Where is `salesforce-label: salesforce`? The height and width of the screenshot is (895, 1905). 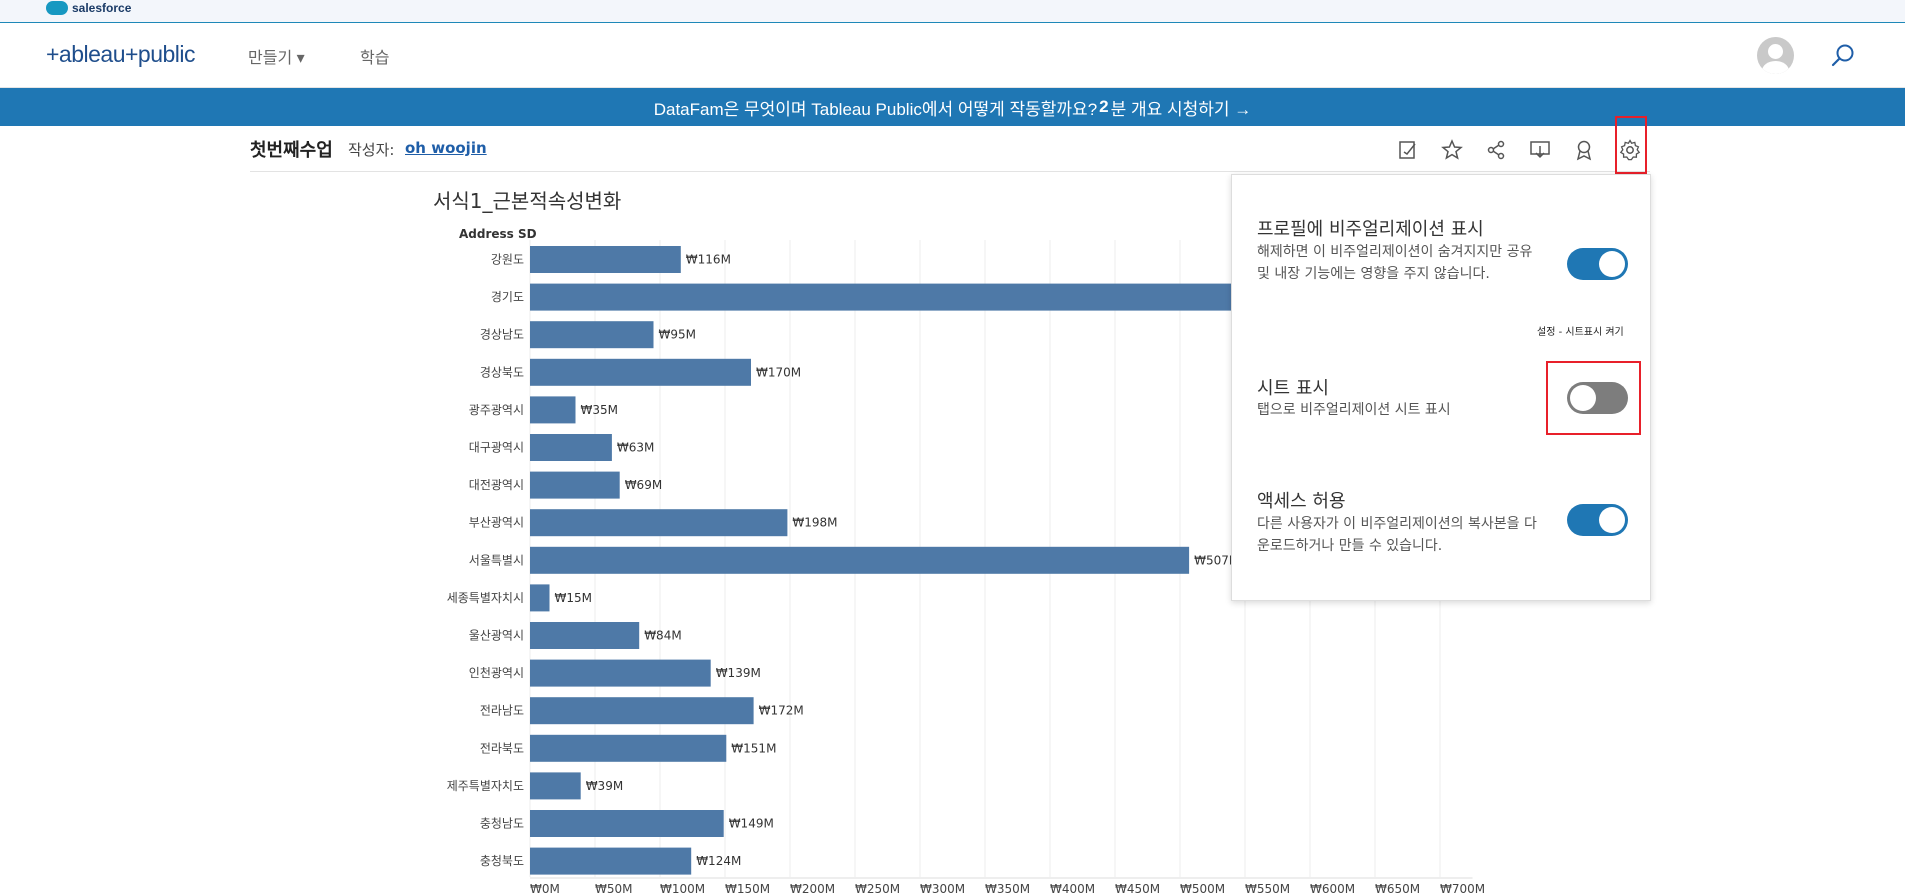
salesforce-label: salesforce is located at coordinates (102, 8).